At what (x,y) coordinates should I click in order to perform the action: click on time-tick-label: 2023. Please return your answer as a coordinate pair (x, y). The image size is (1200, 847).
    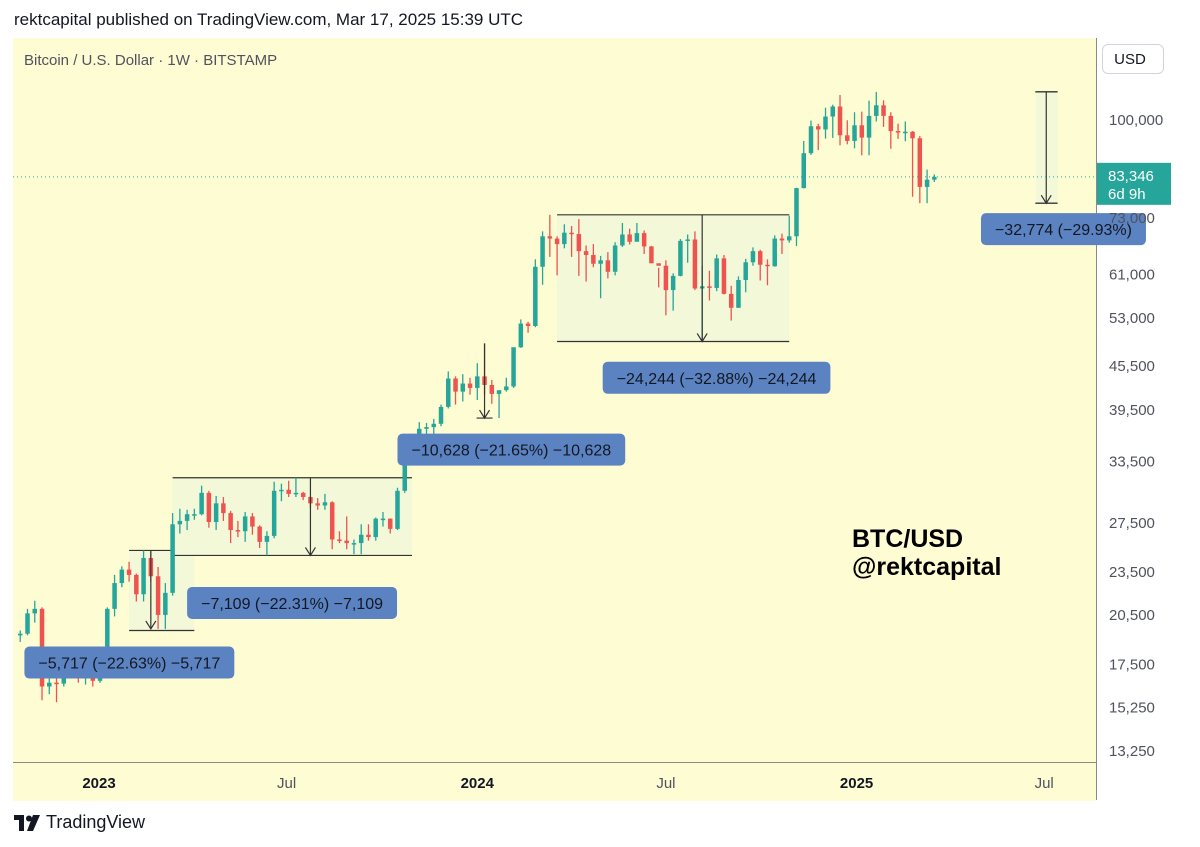
    Looking at the image, I should click on (98, 783).